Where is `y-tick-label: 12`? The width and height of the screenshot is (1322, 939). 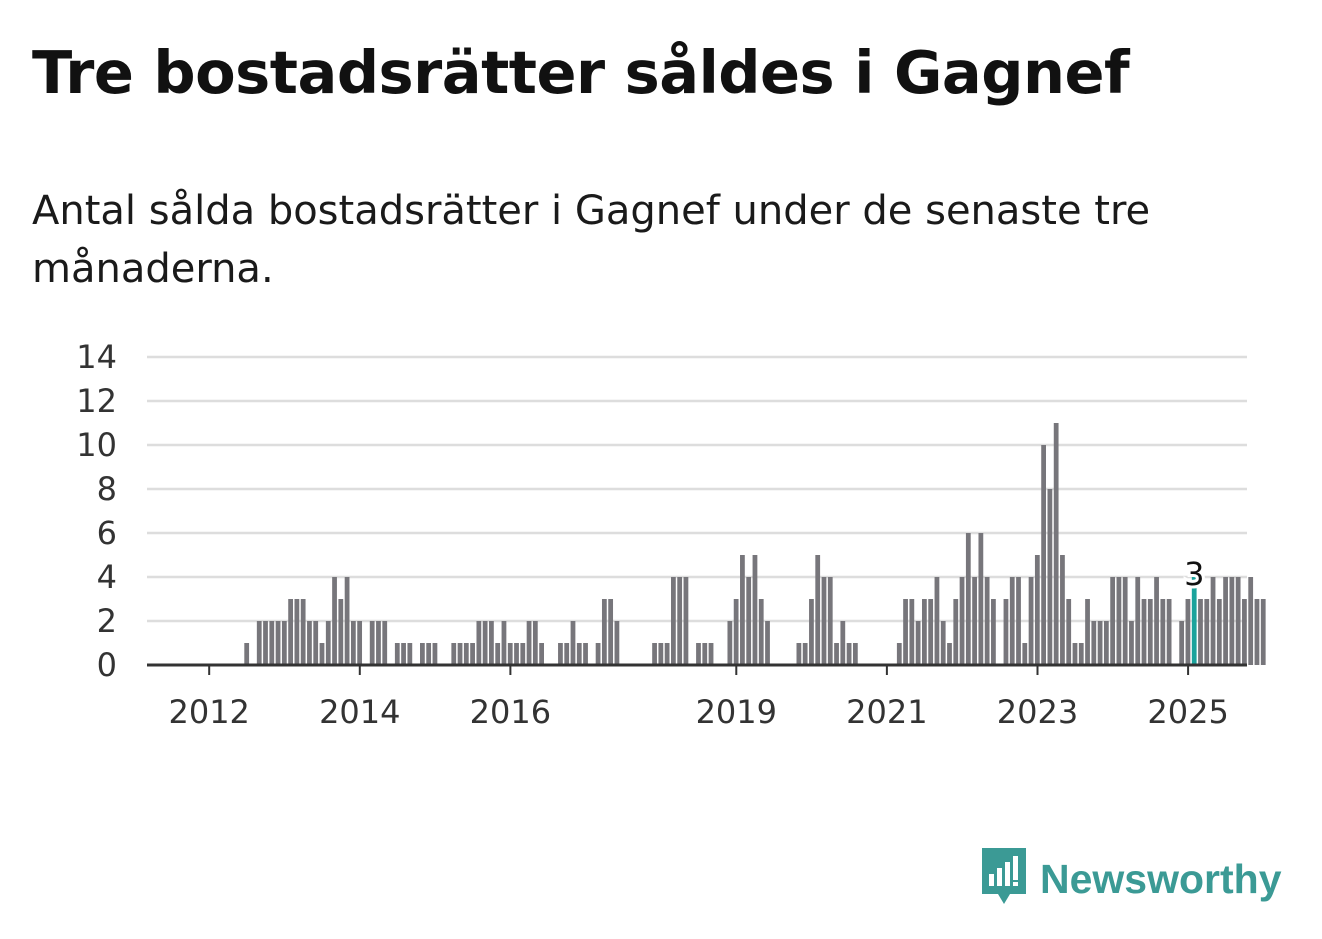 y-tick-label: 12 is located at coordinates (96, 401).